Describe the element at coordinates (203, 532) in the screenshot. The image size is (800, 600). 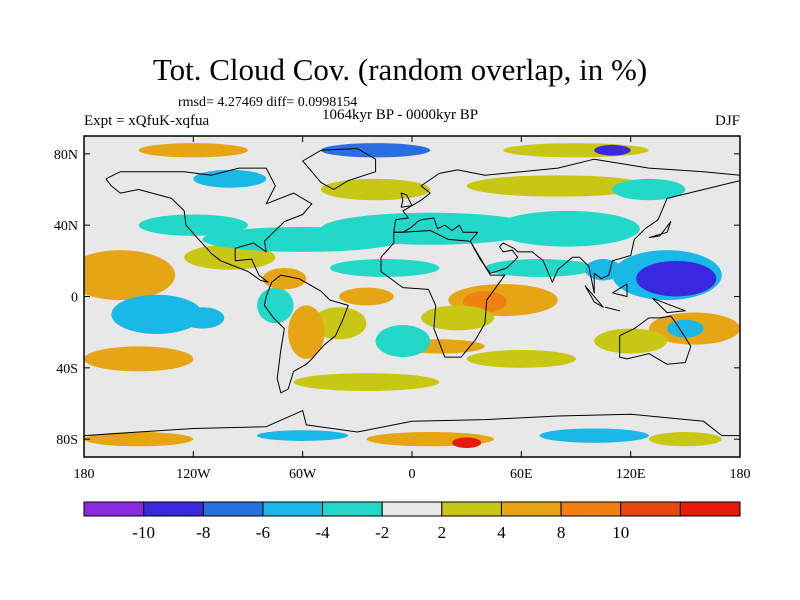
I see `colorbar-label-1: -8` at that location.